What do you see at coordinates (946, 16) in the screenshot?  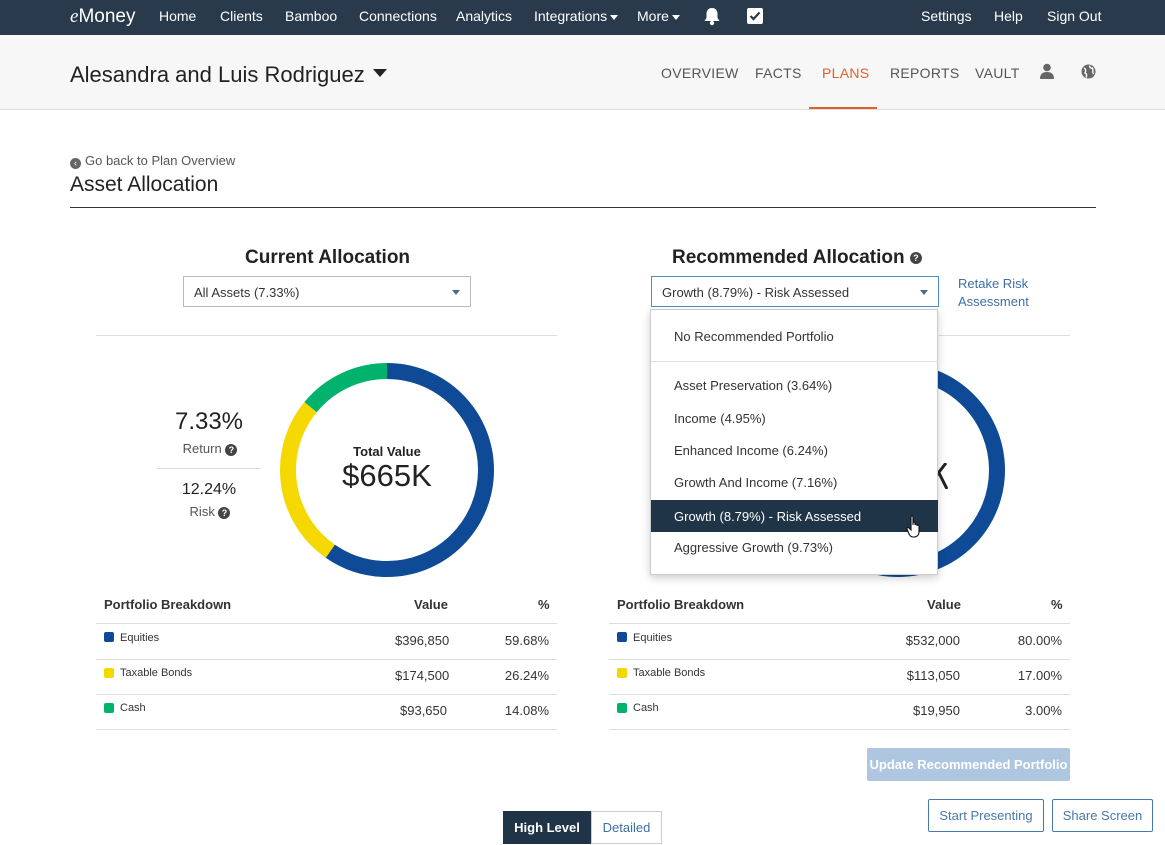 I see `nav-settings: Settings` at bounding box center [946, 16].